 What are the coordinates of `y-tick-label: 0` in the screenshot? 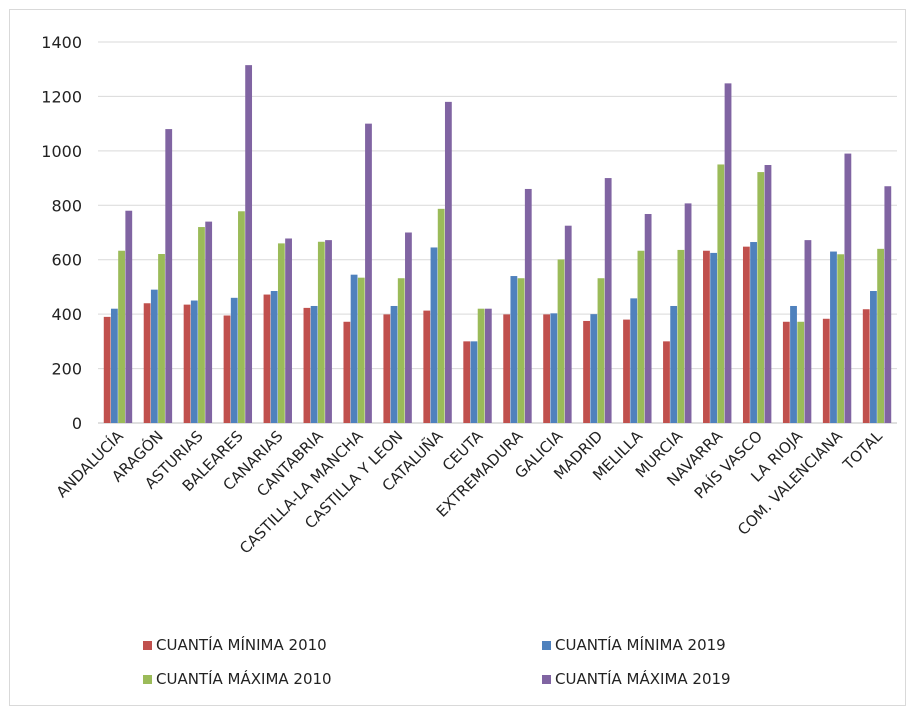 It's located at (77, 423).